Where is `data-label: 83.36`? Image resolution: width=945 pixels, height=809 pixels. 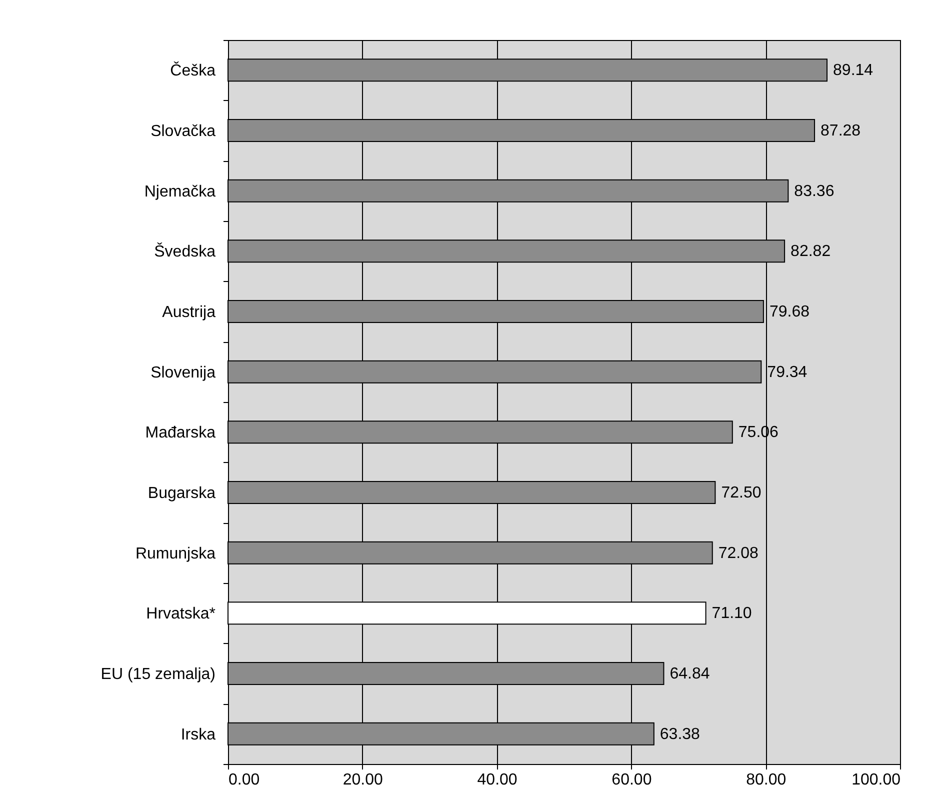
data-label: 83.36 is located at coordinates (814, 191).